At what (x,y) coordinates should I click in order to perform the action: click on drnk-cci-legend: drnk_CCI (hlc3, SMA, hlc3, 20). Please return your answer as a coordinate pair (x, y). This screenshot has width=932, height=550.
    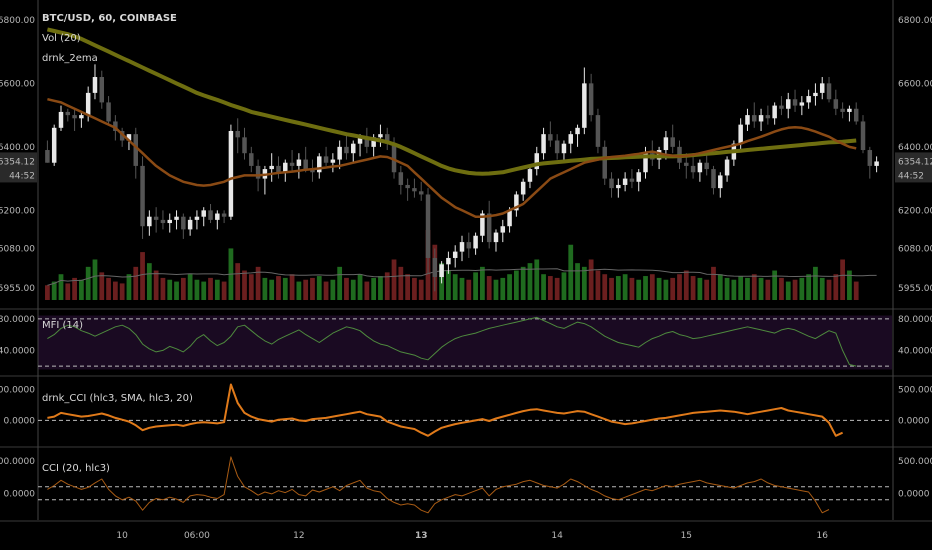
    Looking at the image, I should click on (117, 398).